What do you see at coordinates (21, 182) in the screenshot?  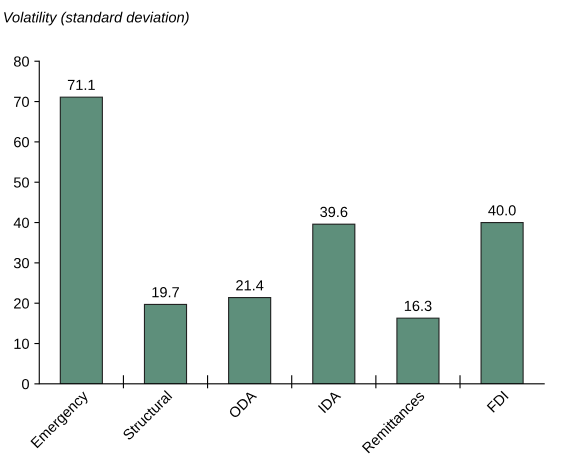 I see `y-tick-label: 50` at bounding box center [21, 182].